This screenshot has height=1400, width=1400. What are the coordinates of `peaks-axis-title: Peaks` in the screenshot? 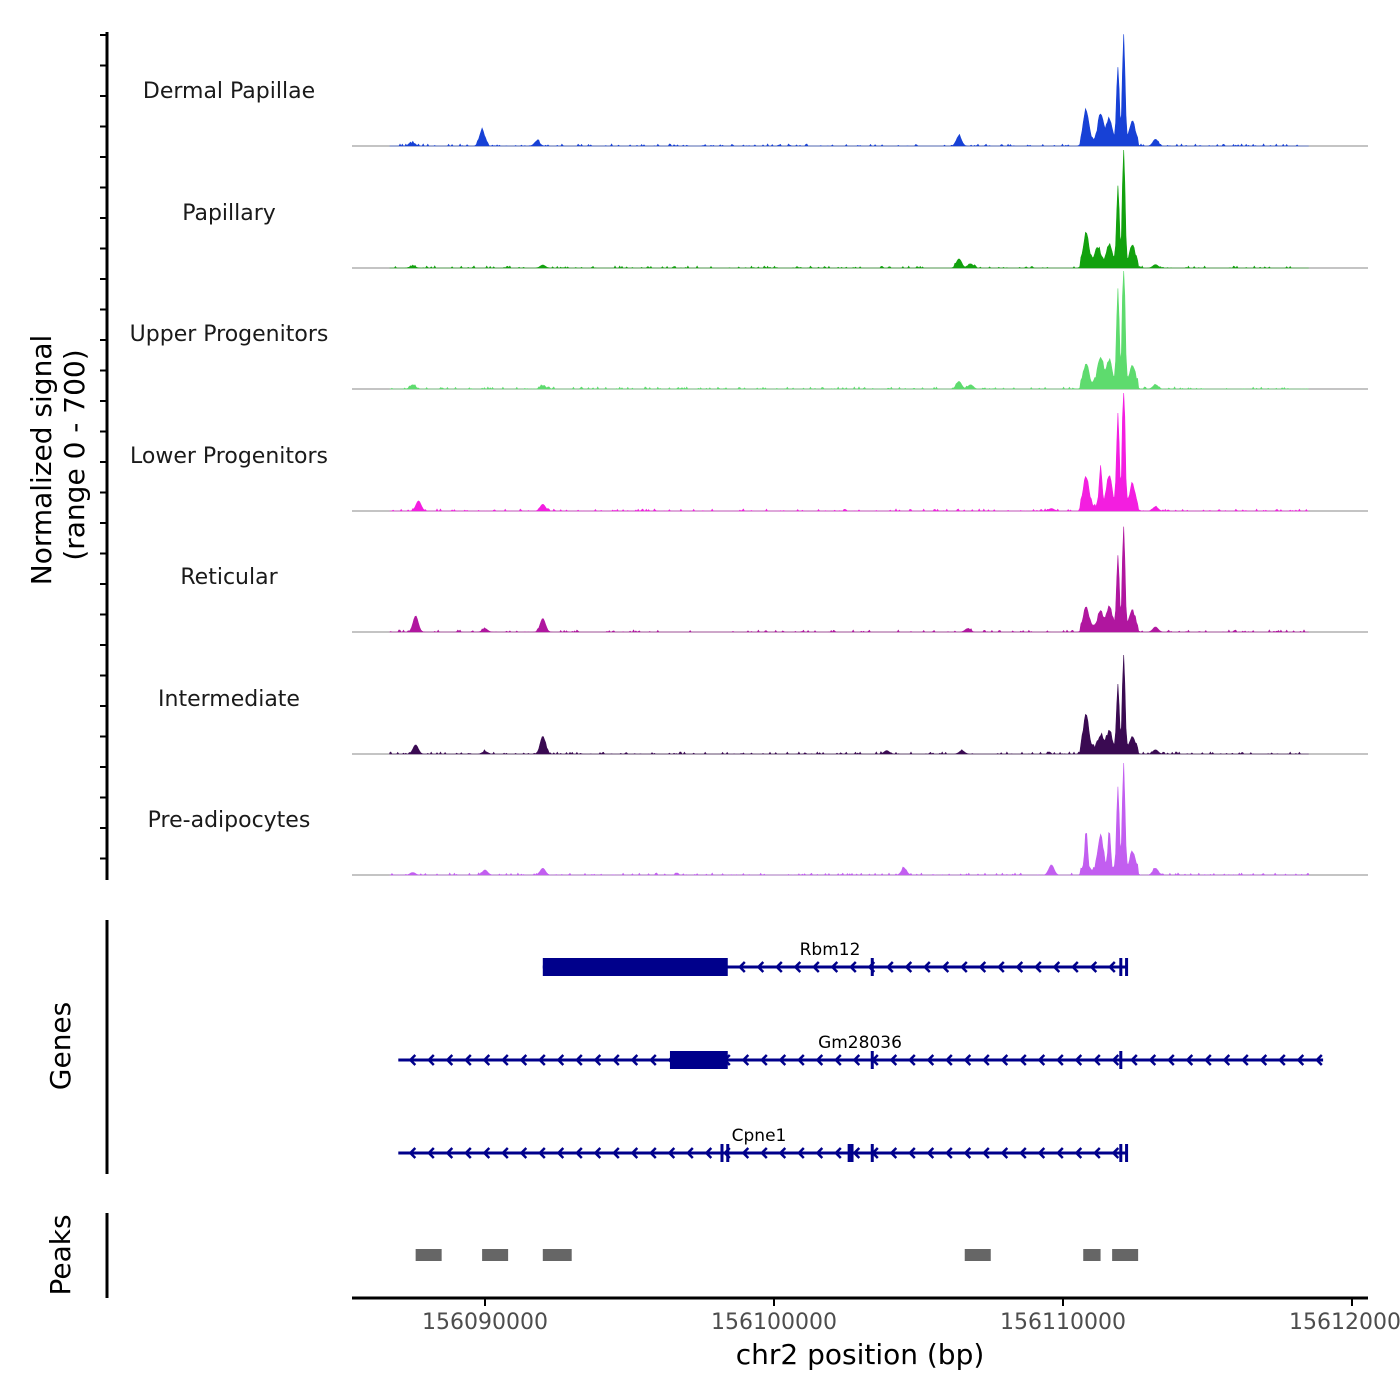 It's located at (60, 1254).